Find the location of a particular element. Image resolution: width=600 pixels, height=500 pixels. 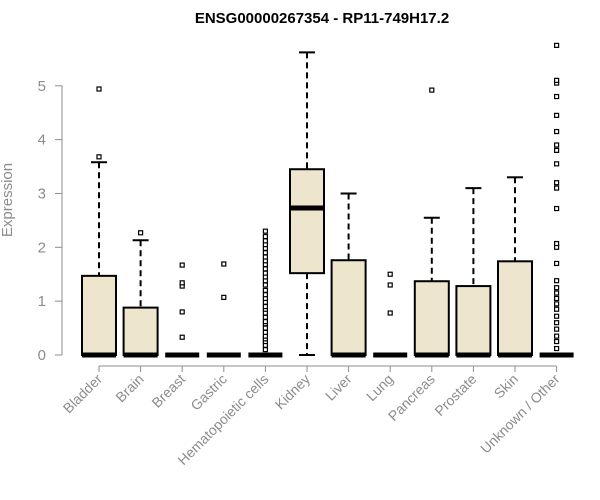

y-tick-label: 2 is located at coordinates (42, 247).